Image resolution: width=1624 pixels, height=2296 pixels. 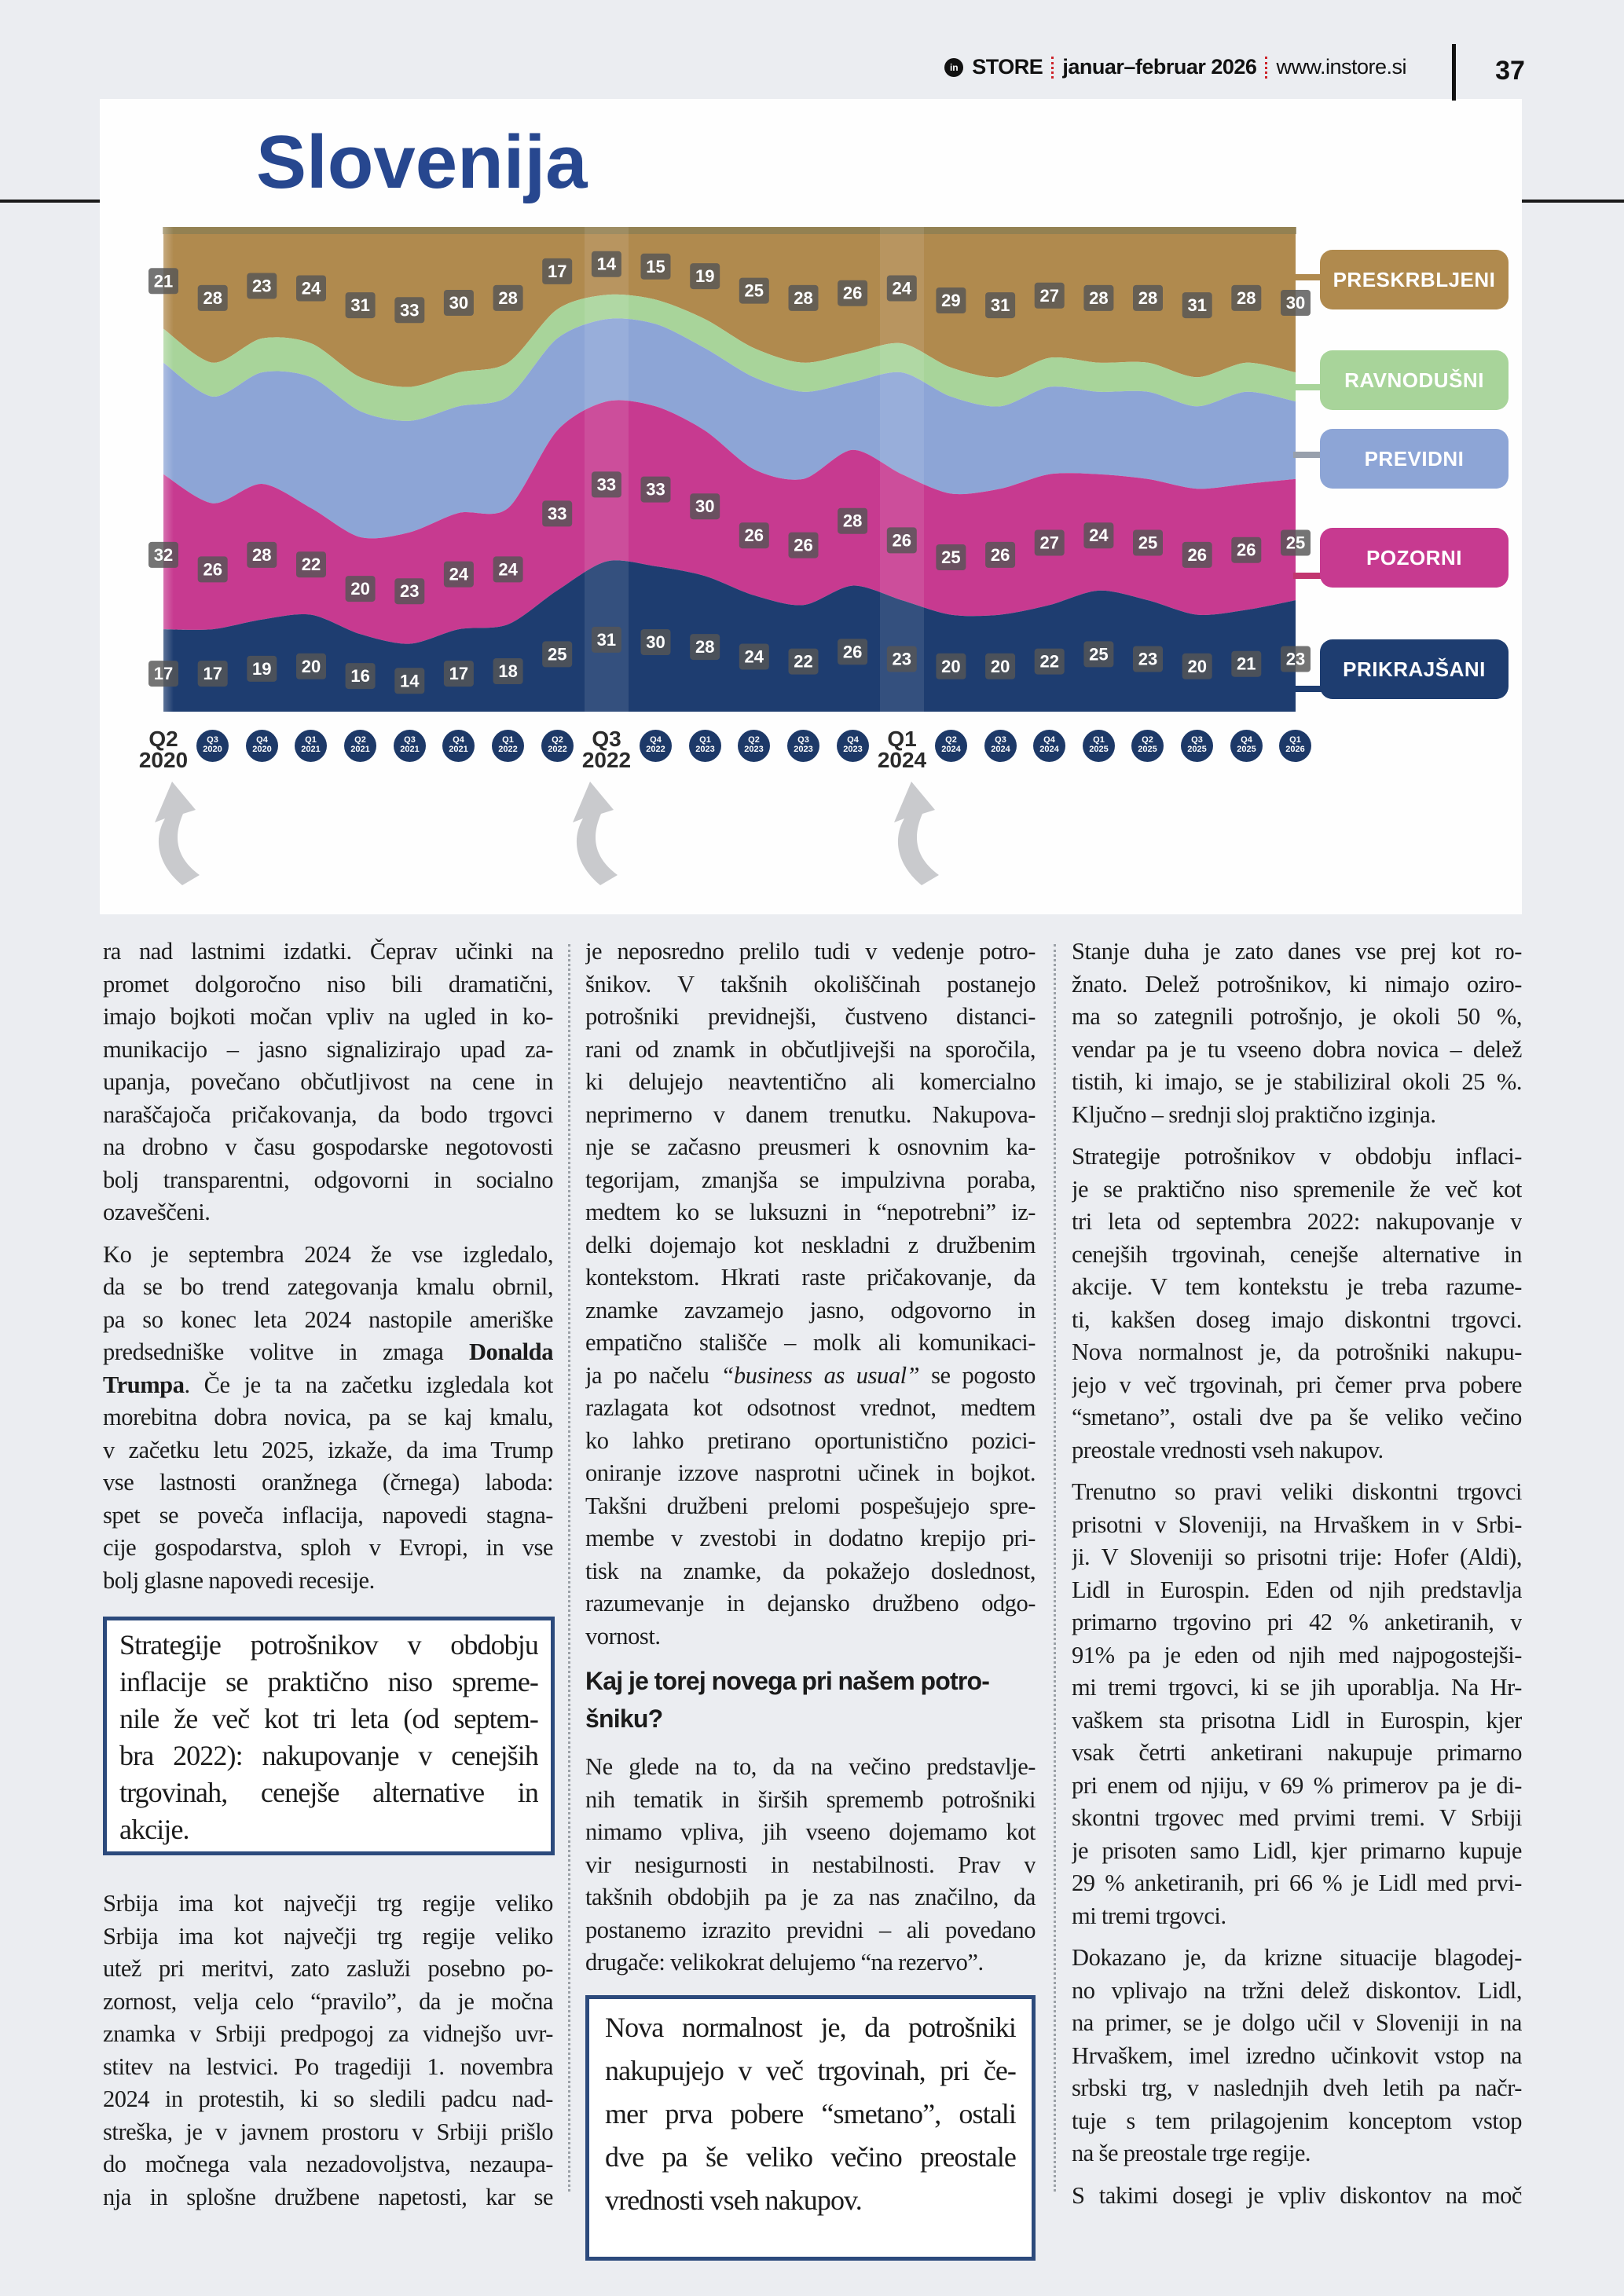 What do you see at coordinates (951, 300) in the screenshot?
I see `svg-text: 29` at bounding box center [951, 300].